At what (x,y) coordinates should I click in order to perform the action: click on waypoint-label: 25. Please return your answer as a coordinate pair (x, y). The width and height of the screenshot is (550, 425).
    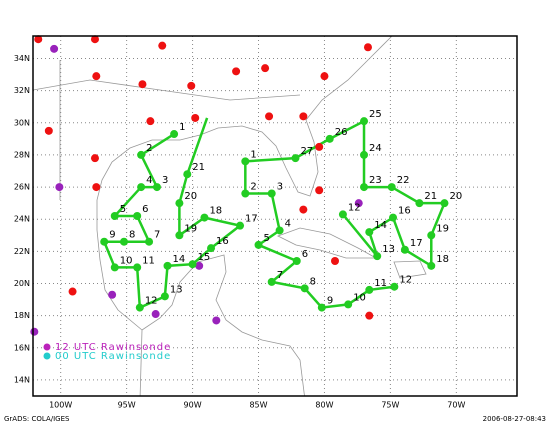
    Looking at the image, I should click on (375, 114).